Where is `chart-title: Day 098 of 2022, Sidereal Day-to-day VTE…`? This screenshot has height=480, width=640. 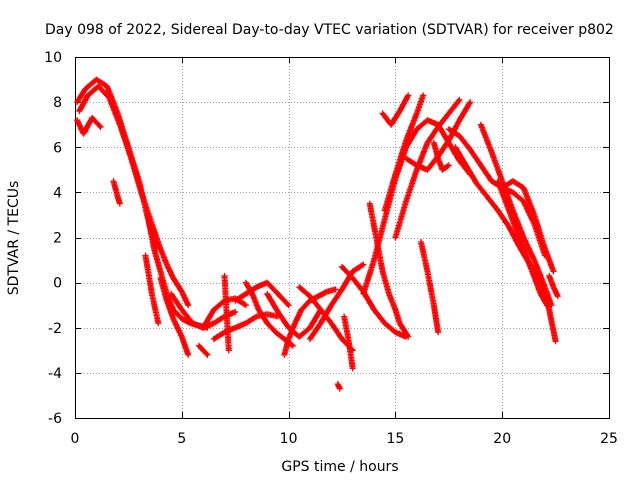 chart-title: Day 098 of 2022, Sidereal Day-to-day VTE… is located at coordinates (329, 30).